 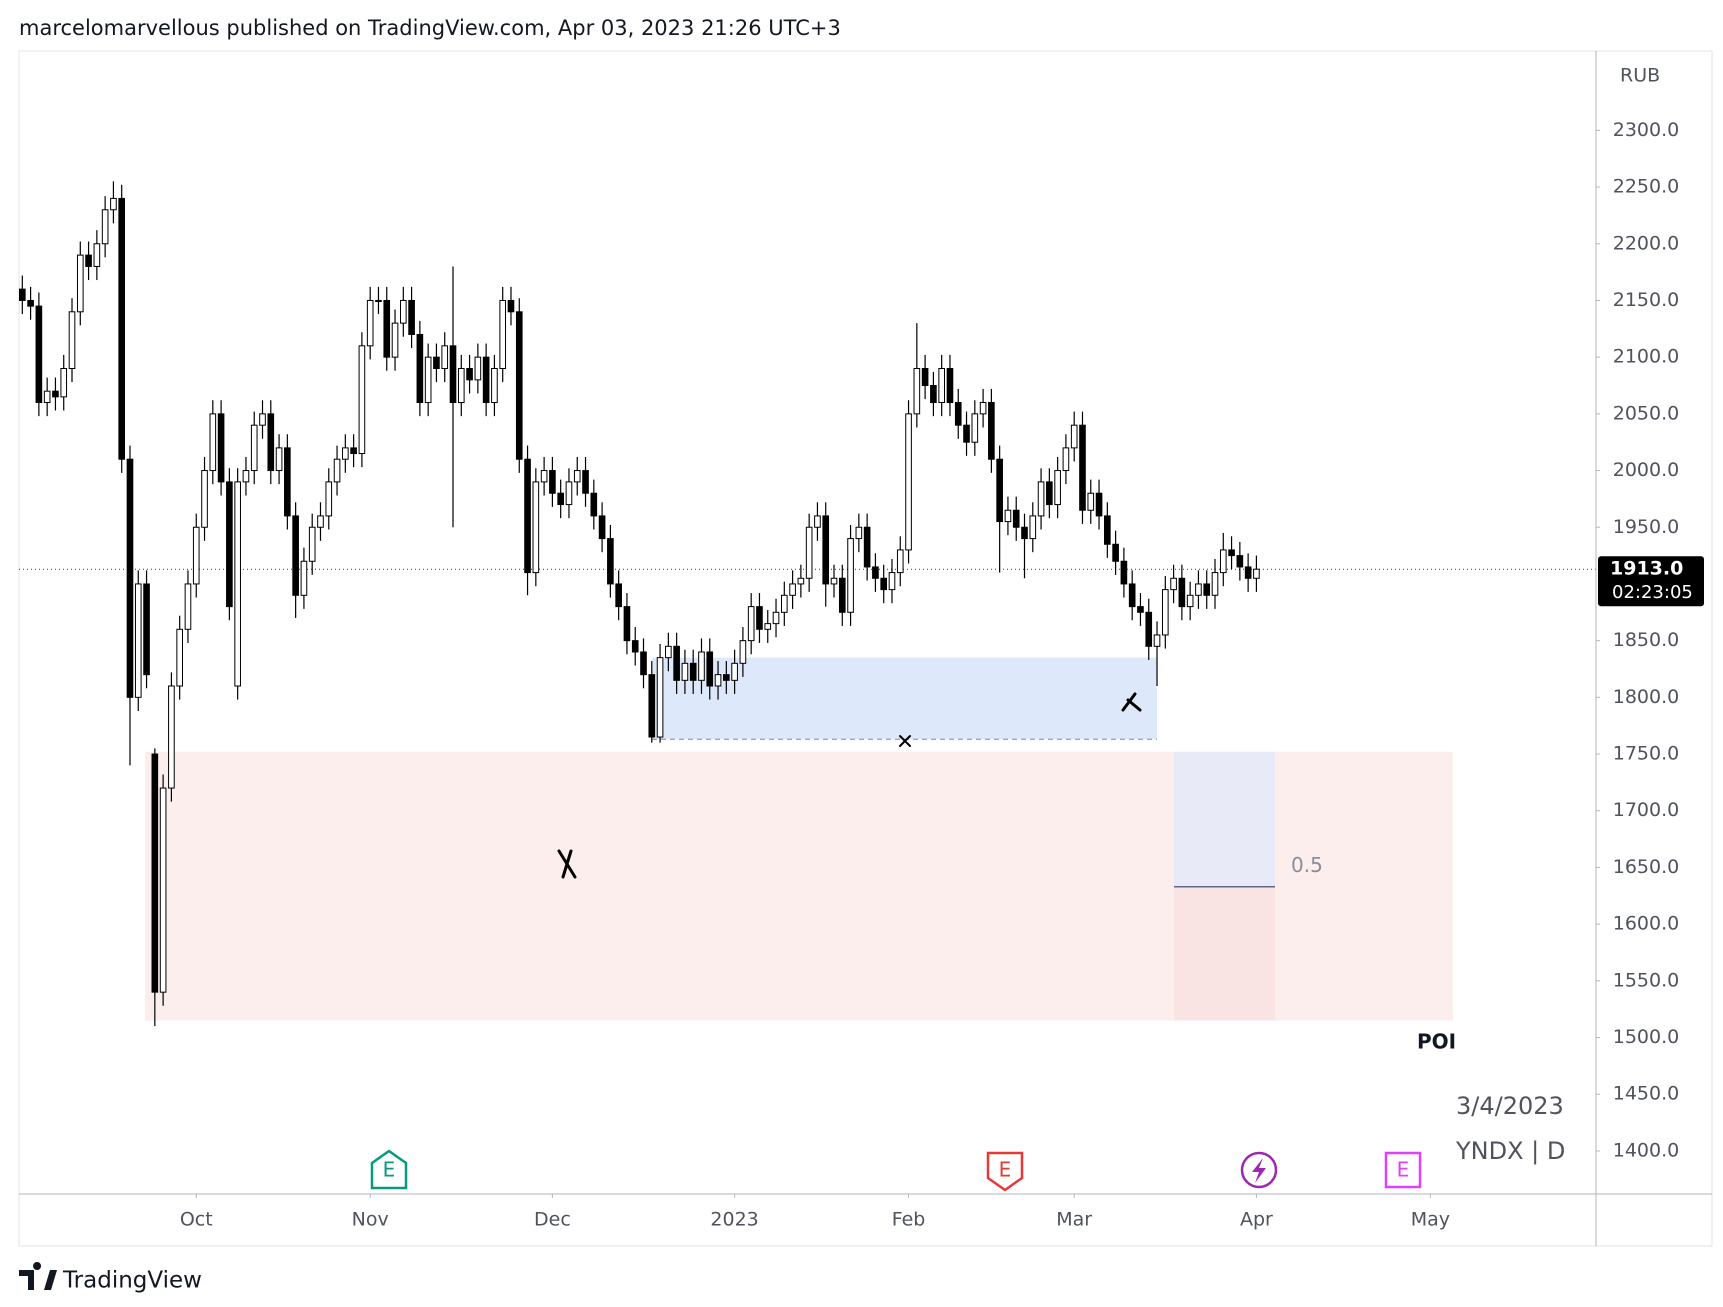 I want to click on footer-logo: TradingView, so click(x=110, y=1278).